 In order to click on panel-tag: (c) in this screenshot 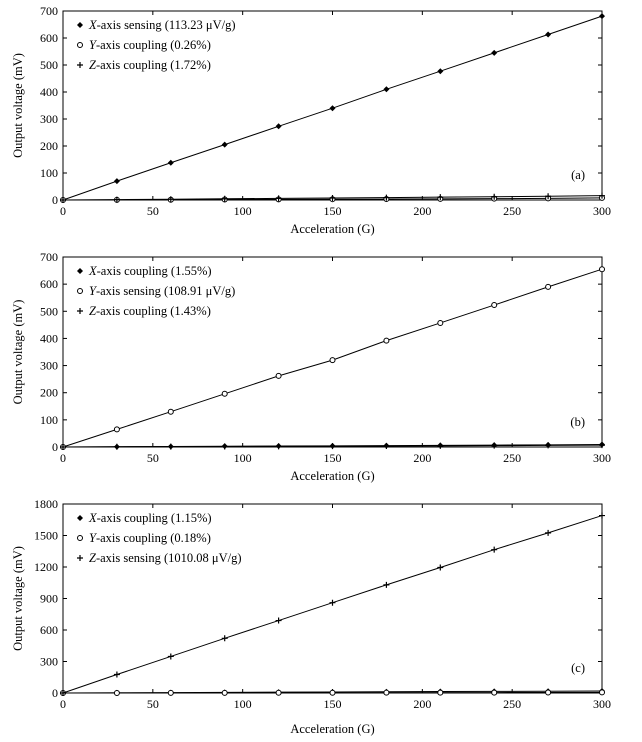, I will do `click(578, 668)`.